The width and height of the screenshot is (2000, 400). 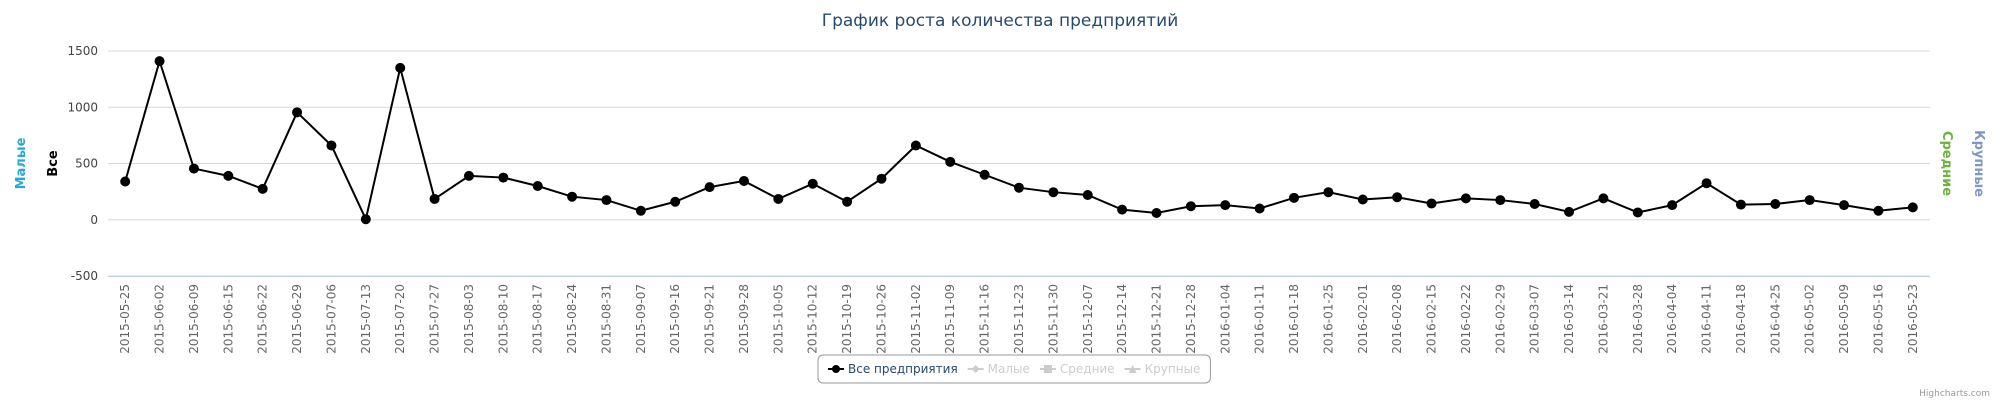 What do you see at coordinates (1087, 369) in the screenshot?
I see `legend-label: Средние` at bounding box center [1087, 369].